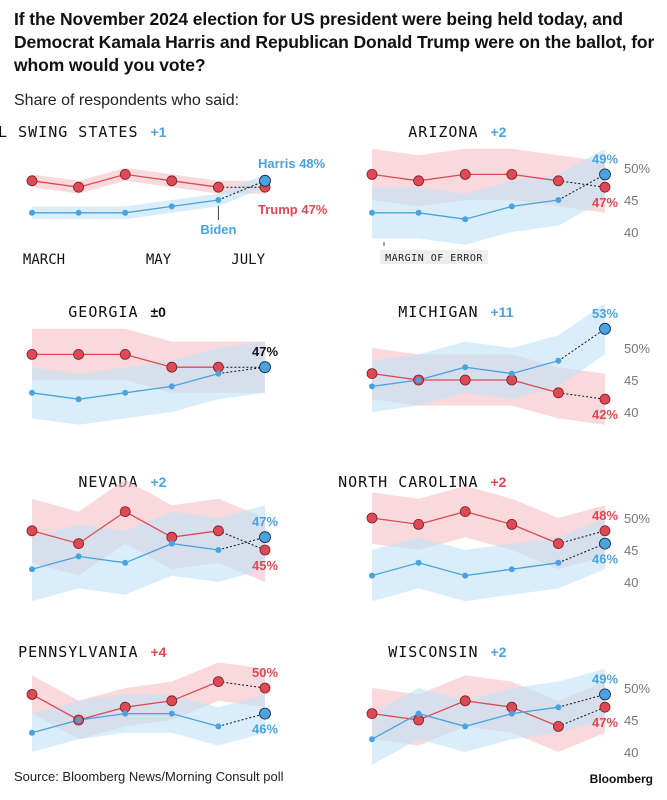 The image size is (667, 800). What do you see at coordinates (637, 518) in the screenshot?
I see `y-tick-label: 50%` at bounding box center [637, 518].